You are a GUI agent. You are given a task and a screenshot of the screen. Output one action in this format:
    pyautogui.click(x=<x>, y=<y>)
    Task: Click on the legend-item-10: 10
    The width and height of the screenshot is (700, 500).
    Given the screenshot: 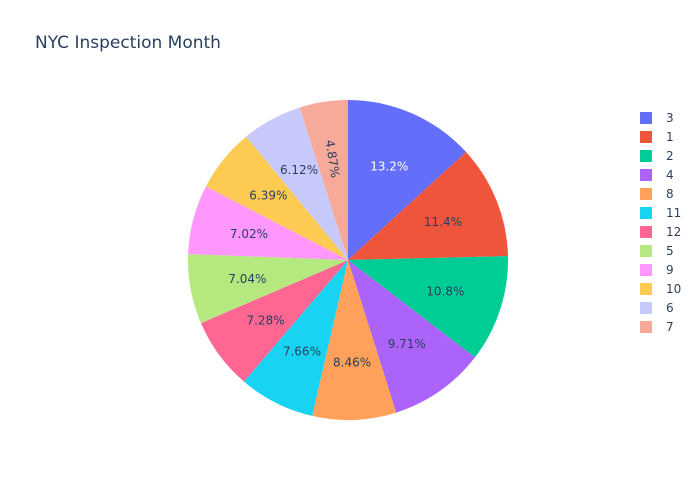 What is the action you would take?
    pyautogui.click(x=660, y=288)
    